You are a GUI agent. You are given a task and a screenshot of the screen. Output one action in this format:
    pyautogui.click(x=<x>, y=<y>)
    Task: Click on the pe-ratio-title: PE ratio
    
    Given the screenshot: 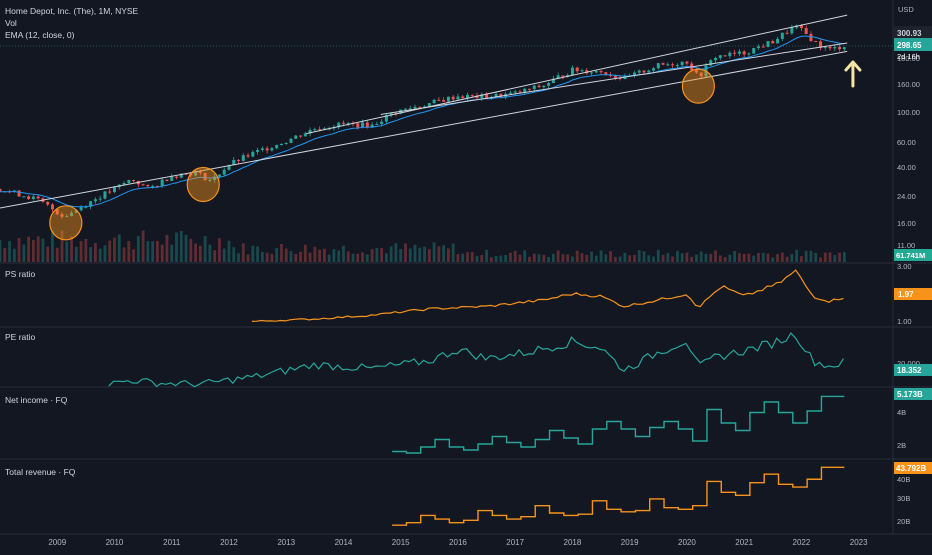 What is the action you would take?
    pyautogui.click(x=20, y=337)
    